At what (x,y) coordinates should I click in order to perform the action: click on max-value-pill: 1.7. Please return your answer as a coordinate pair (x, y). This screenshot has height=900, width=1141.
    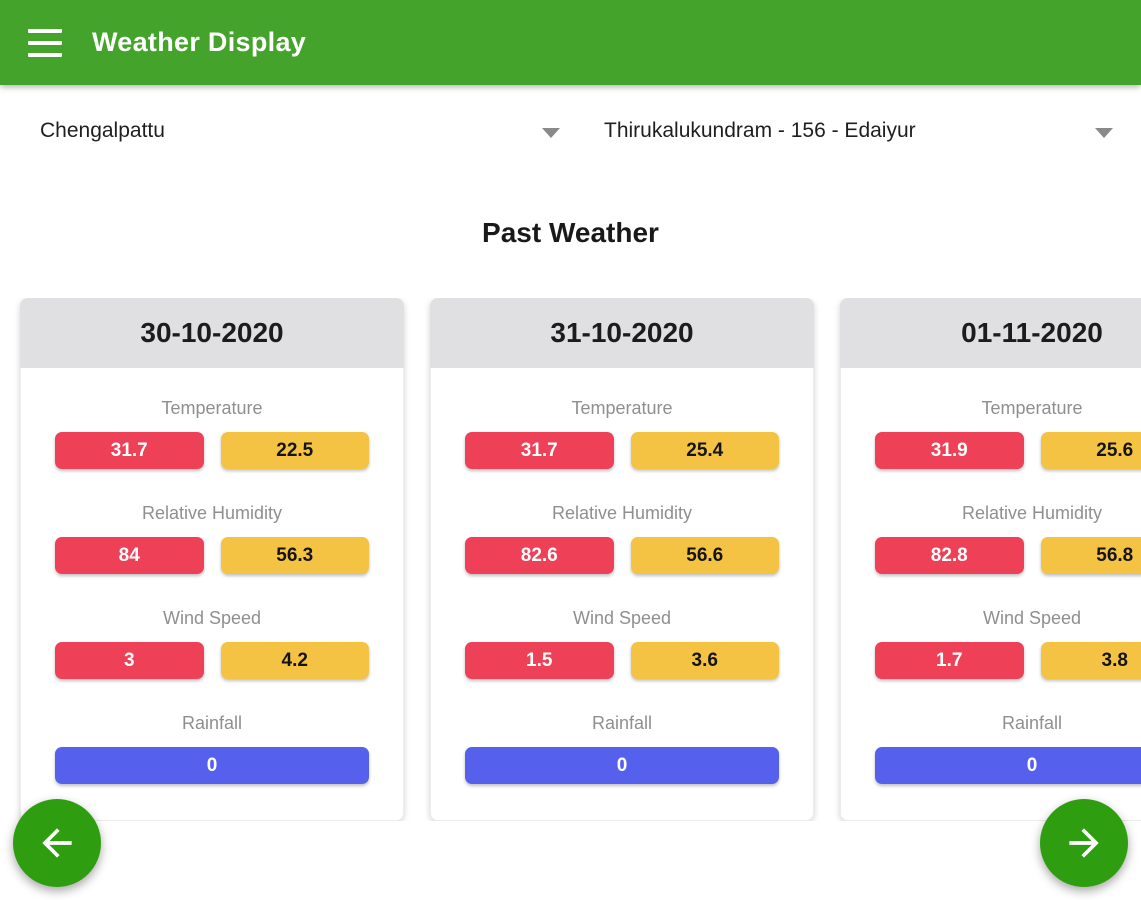
    Looking at the image, I should click on (949, 660).